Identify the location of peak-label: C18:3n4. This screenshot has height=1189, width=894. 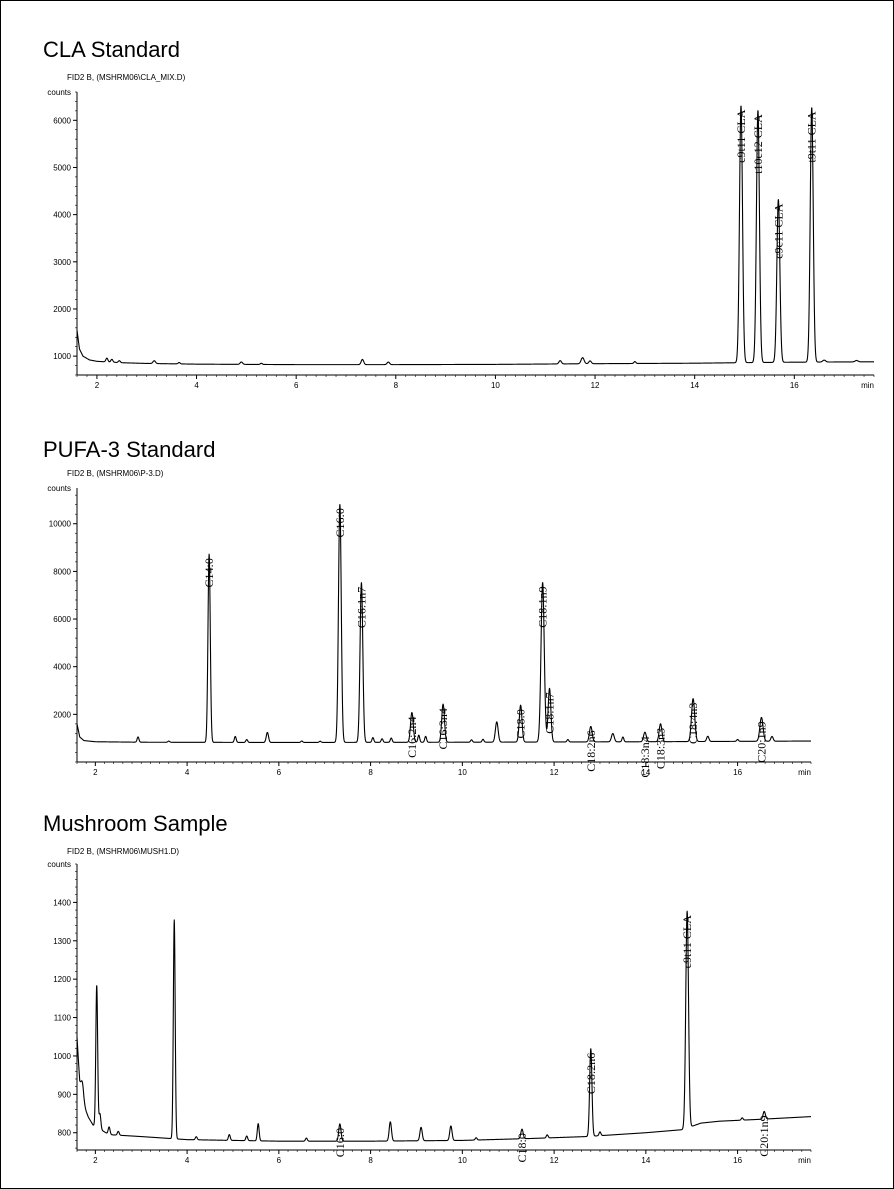
(645, 756).